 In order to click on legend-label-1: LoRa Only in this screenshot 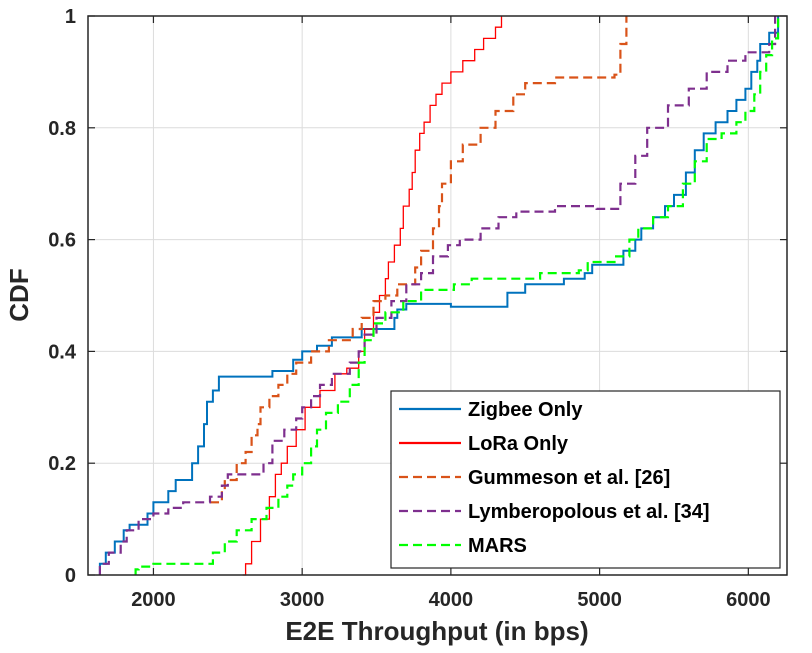, I will do `click(518, 444)`.